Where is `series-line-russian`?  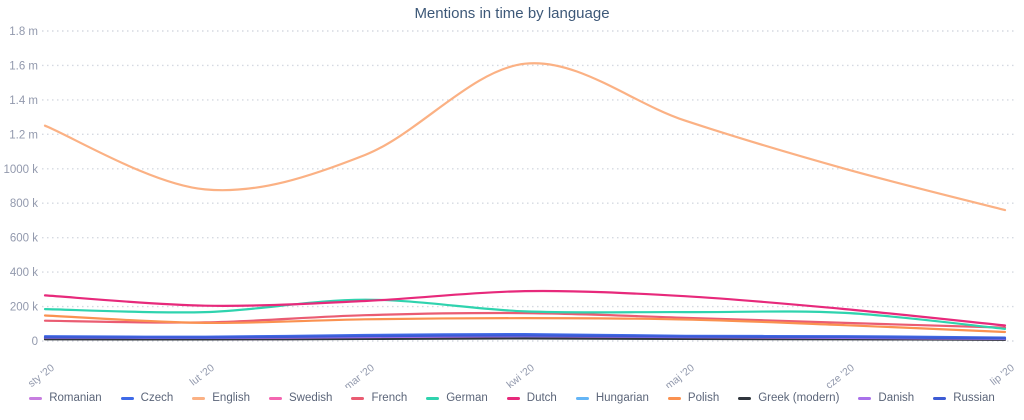 series-line-russian is located at coordinates (525, 337).